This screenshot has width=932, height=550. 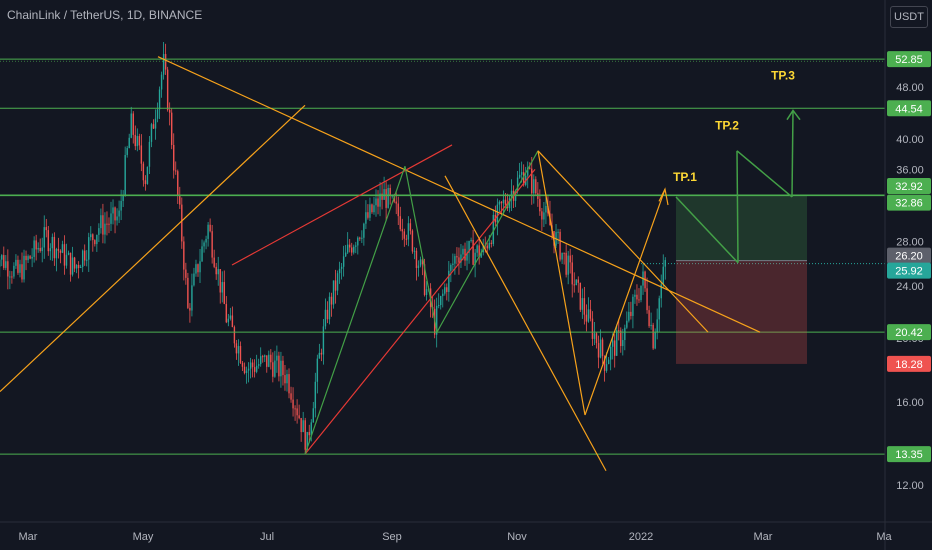 I want to click on position-profit-zone, so click(x=741, y=228).